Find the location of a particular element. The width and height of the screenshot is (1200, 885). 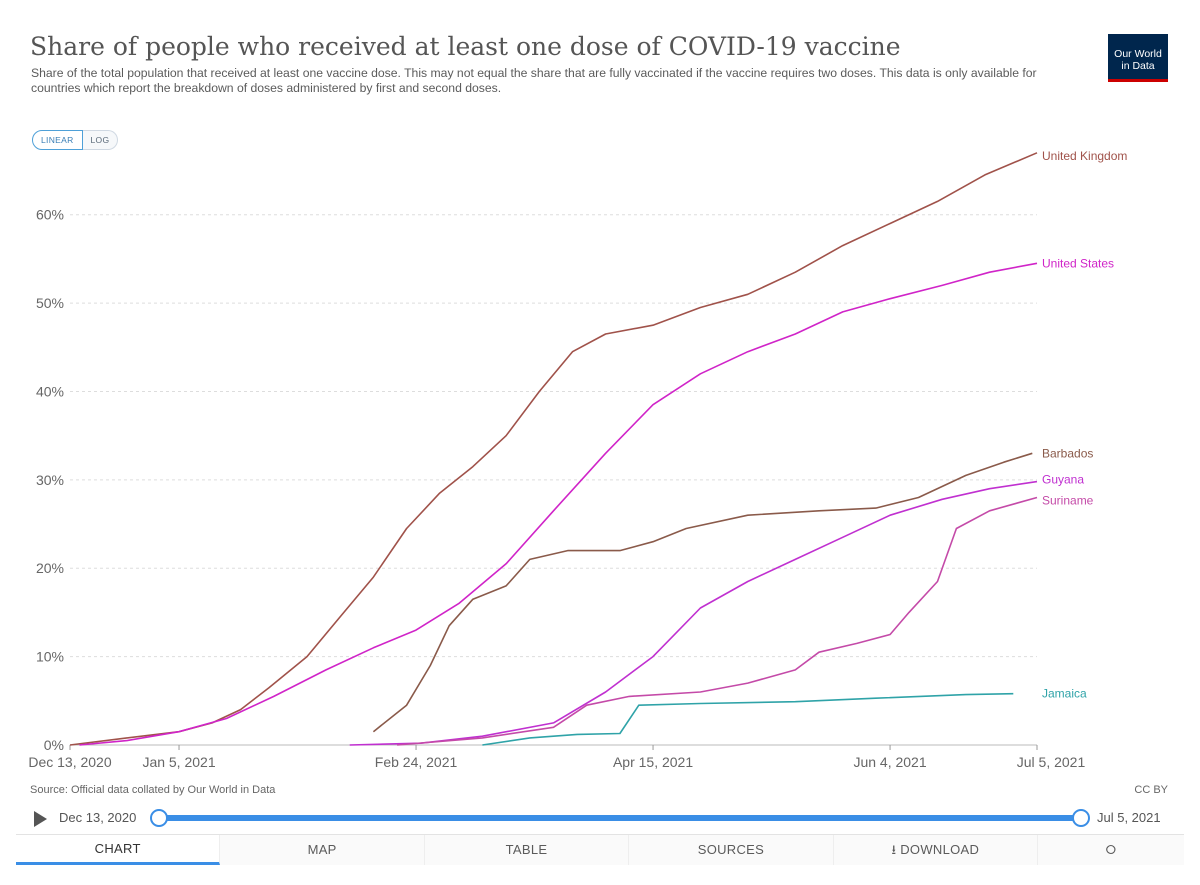

license-label: CC BY is located at coordinates (1151, 790).